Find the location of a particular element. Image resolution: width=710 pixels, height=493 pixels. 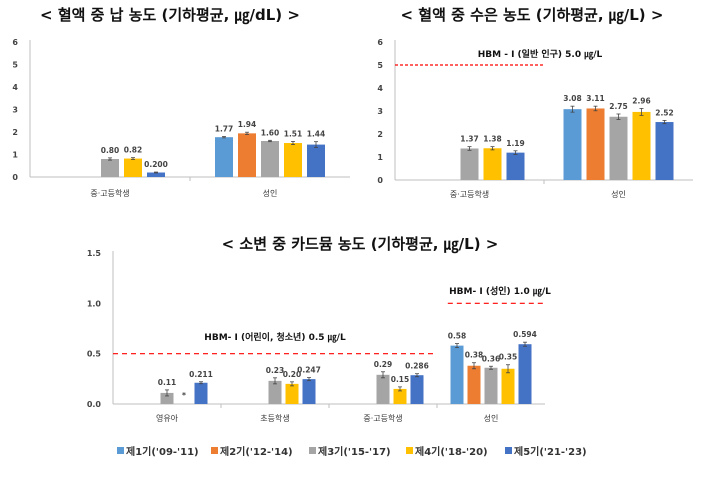

data-label: 0.11 is located at coordinates (167, 382).